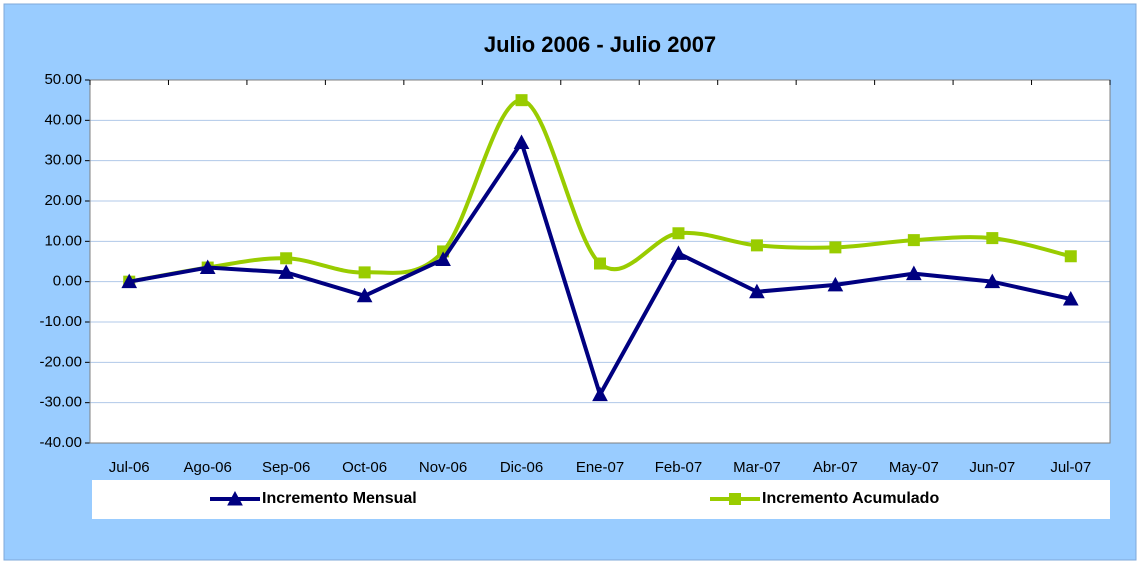 Image resolution: width=1140 pixels, height=564 pixels. What do you see at coordinates (600, 44) in the screenshot?
I see `chart-title: Julio 2006 - Julio 2007` at bounding box center [600, 44].